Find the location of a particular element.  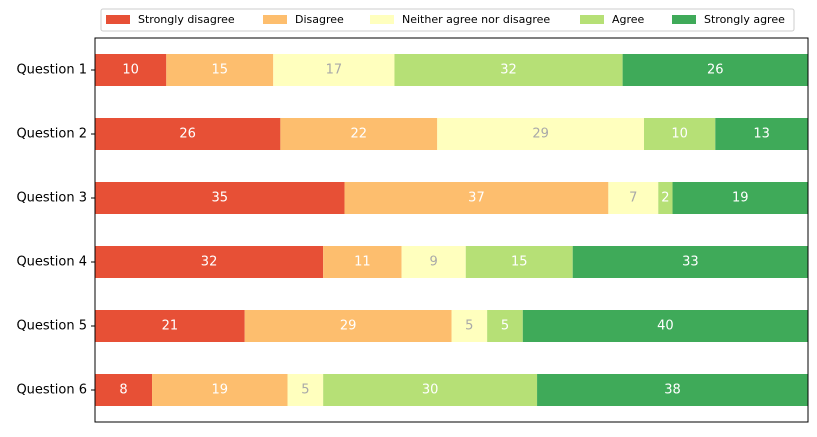

value-label: 22 is located at coordinates (359, 134).